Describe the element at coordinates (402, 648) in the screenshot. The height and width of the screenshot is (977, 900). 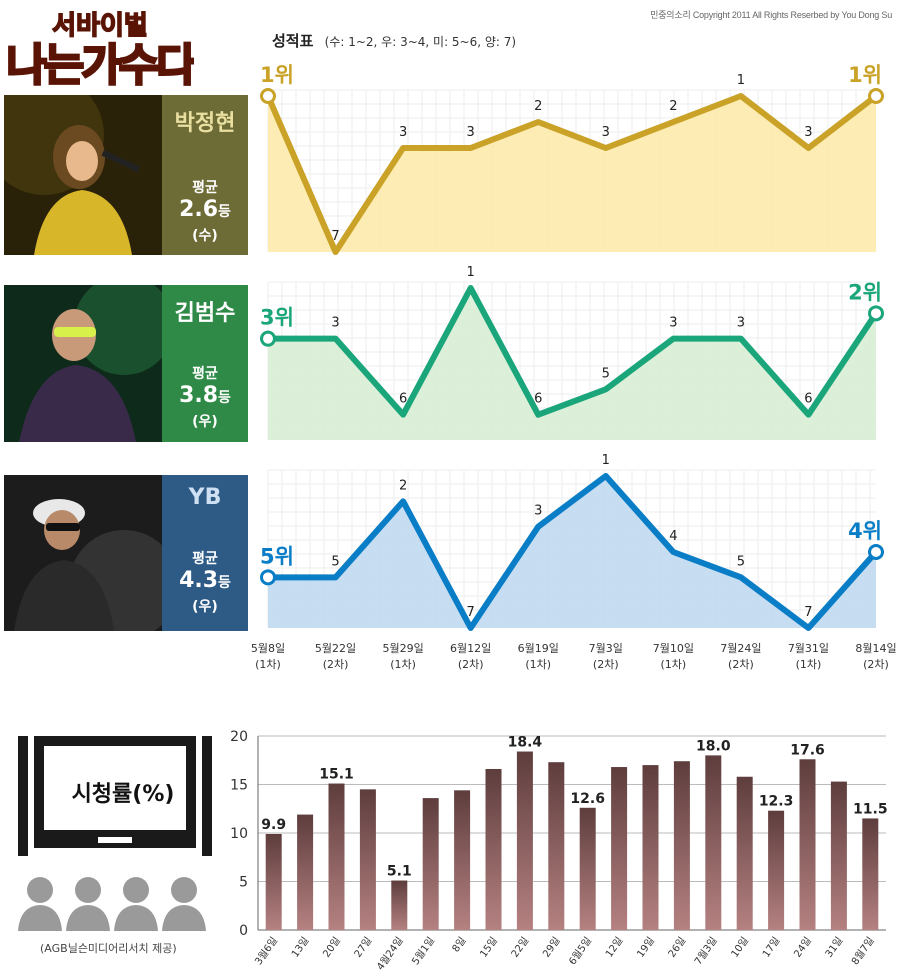
I see `x-tick-label: 5월29일` at that location.